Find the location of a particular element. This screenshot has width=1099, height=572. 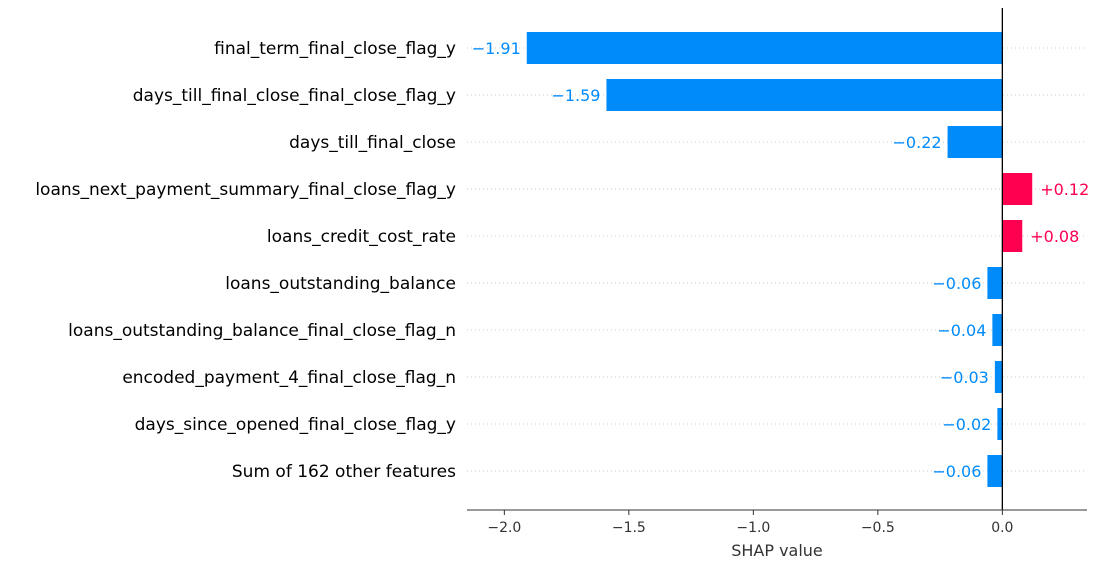

feature-label: final_term_final_close_flag_y is located at coordinates (335, 49).